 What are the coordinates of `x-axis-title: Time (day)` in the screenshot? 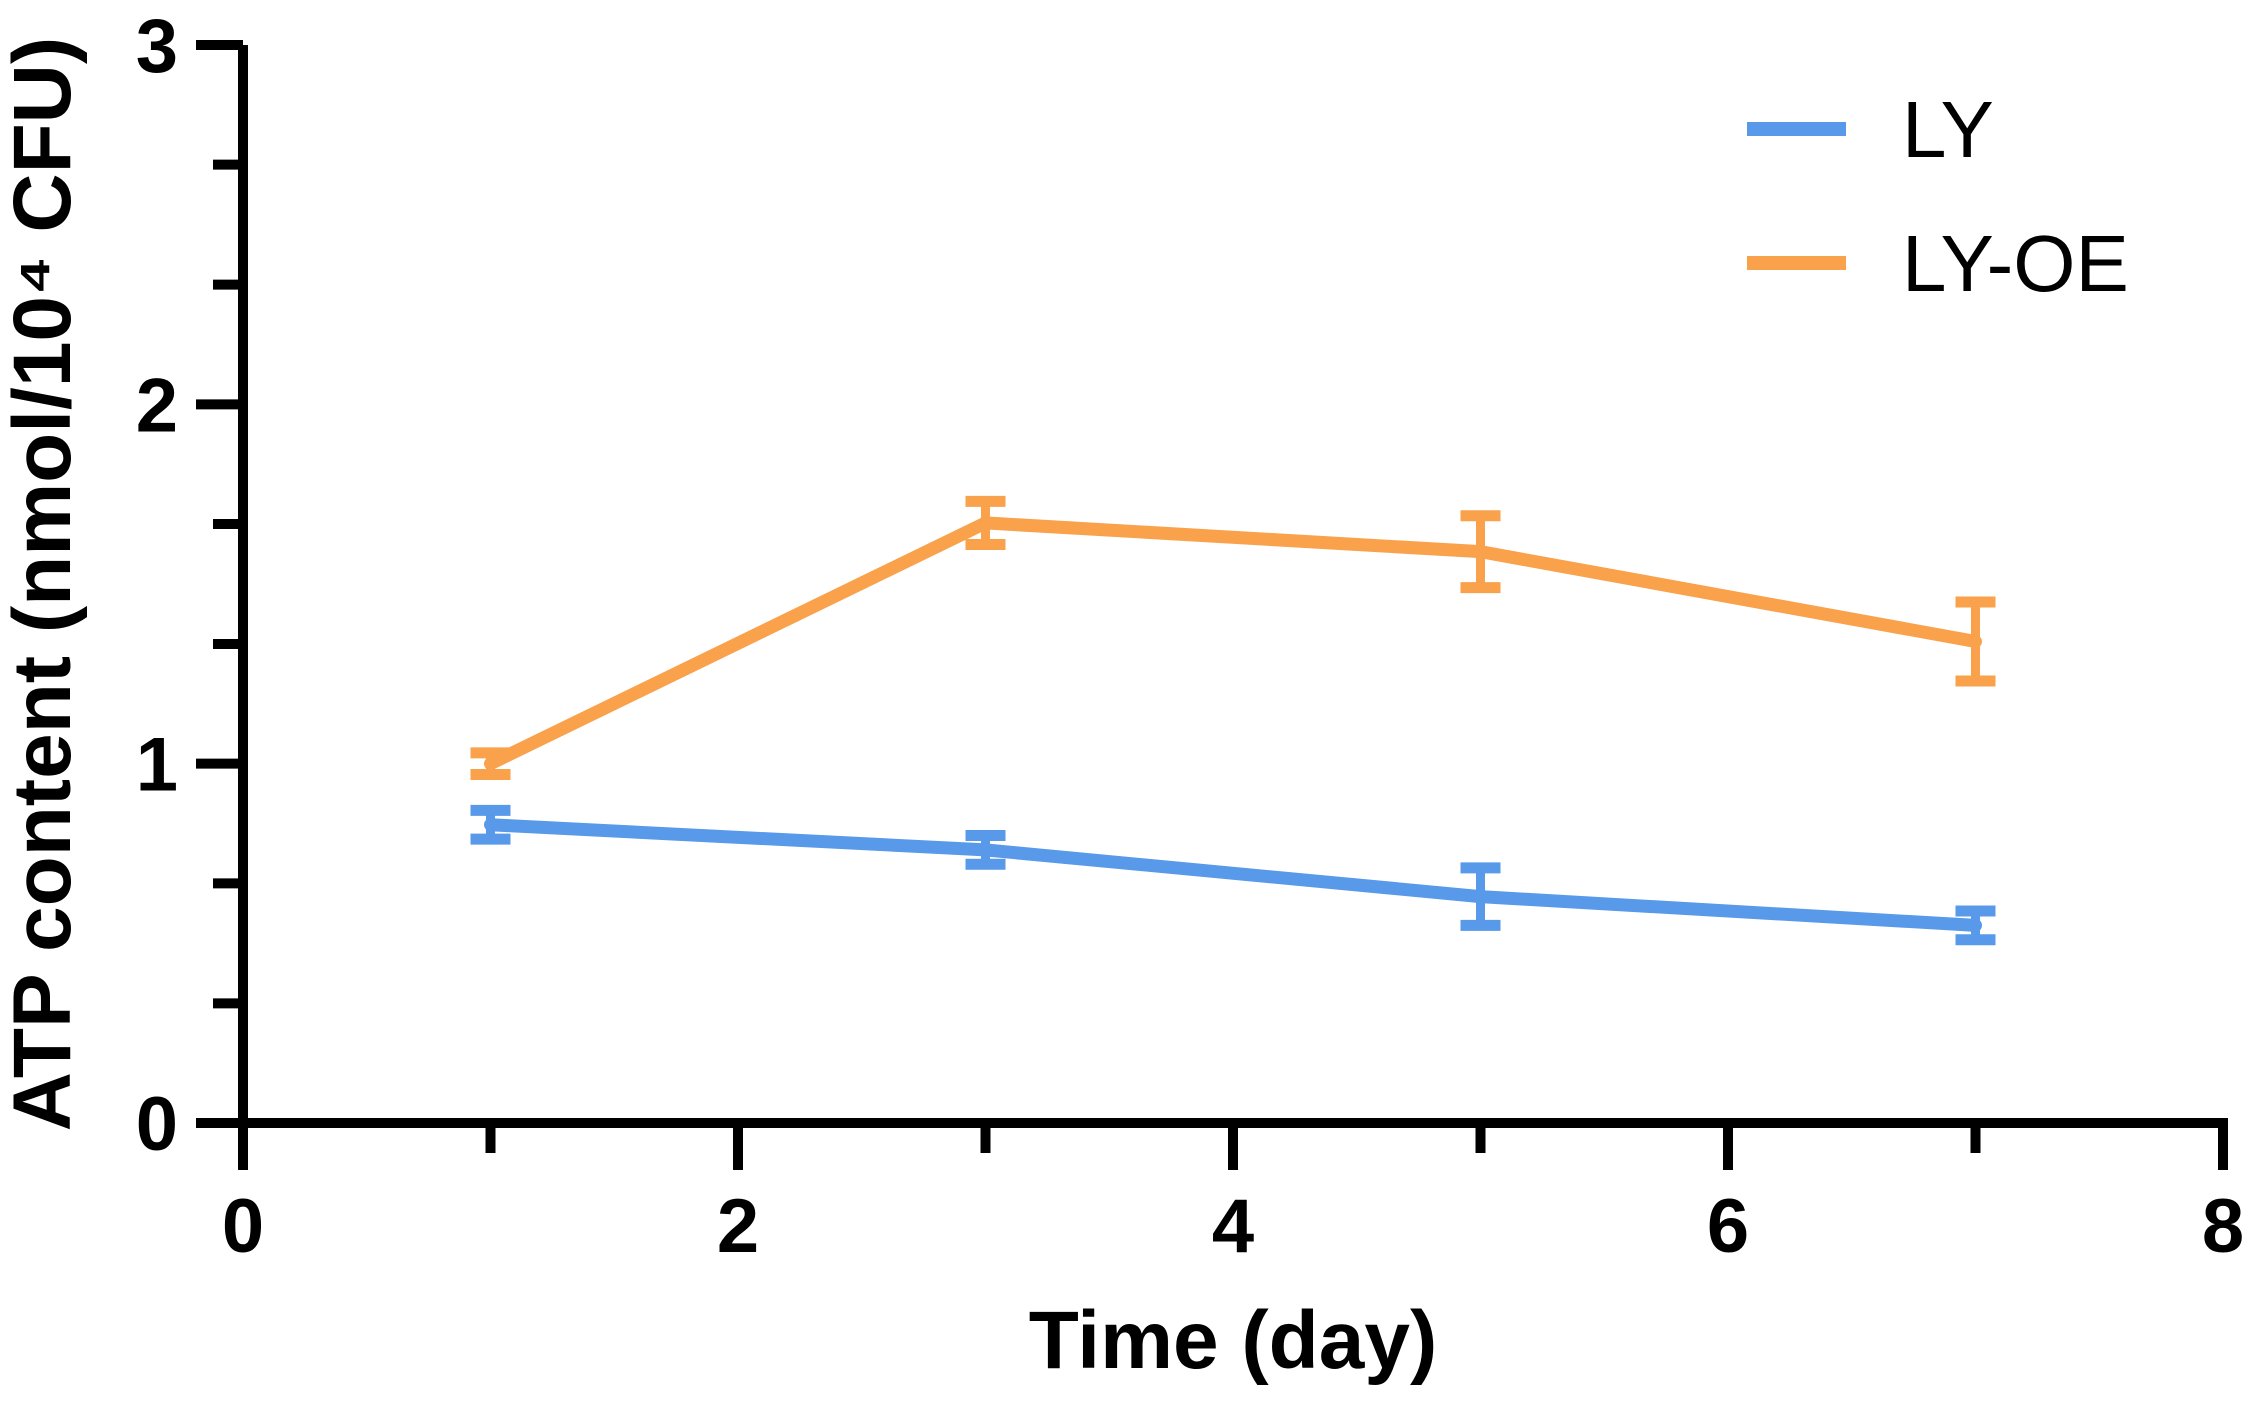 It's located at (1233, 1340).